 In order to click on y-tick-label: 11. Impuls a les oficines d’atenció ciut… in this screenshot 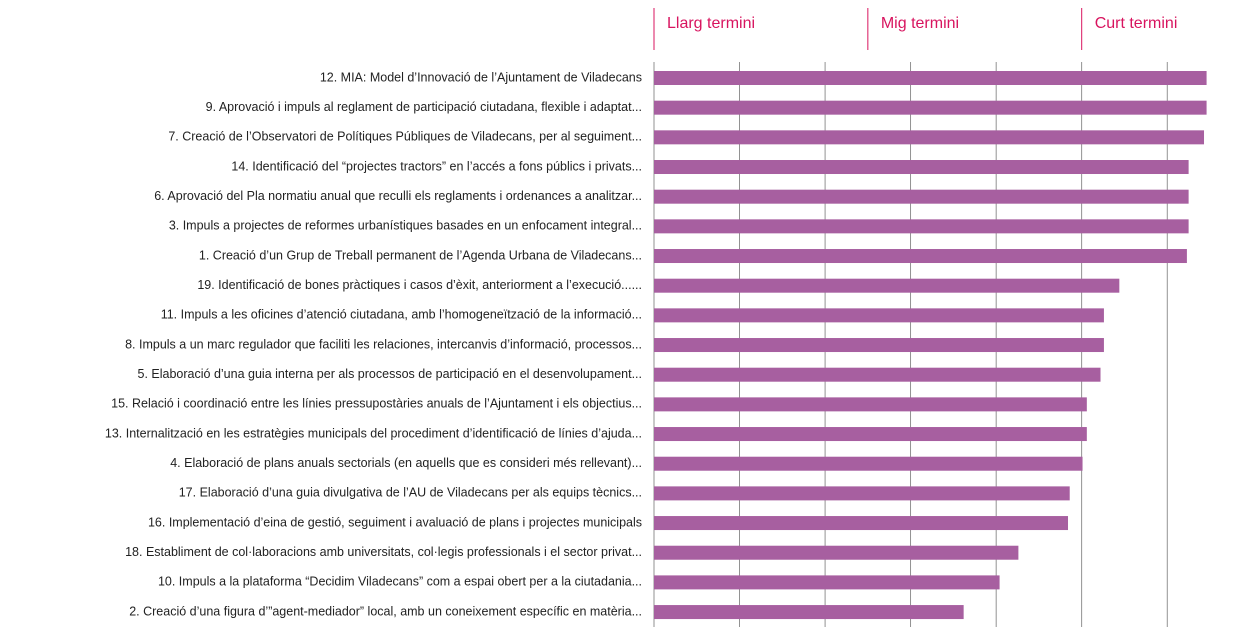, I will do `click(401, 315)`.